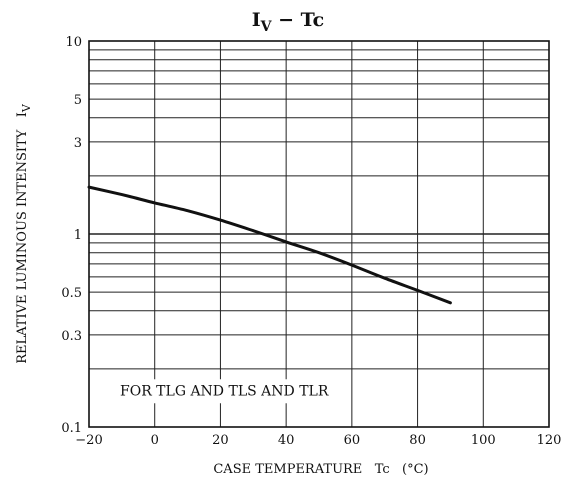 Image resolution: width=574 pixels, height=494 pixels. I want to click on y-tick-label: 1, so click(78, 235).